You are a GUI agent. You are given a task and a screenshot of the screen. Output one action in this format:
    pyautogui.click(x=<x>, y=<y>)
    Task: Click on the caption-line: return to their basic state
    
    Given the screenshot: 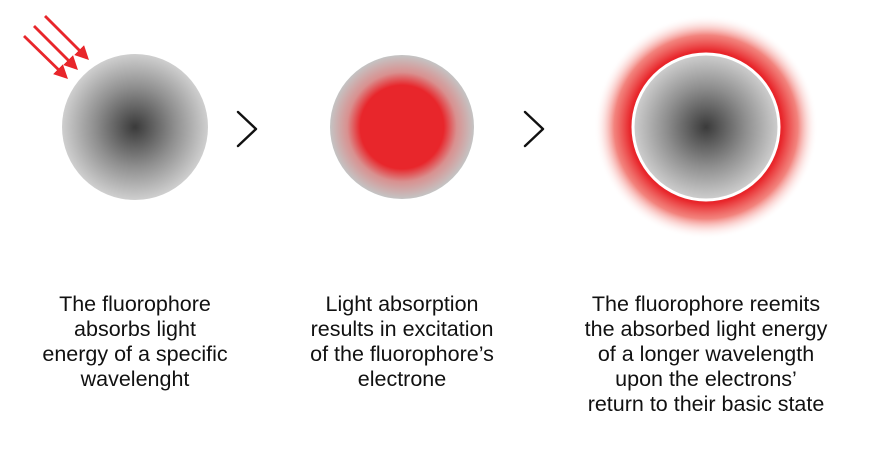 What is the action you would take?
    pyautogui.click(x=706, y=404)
    